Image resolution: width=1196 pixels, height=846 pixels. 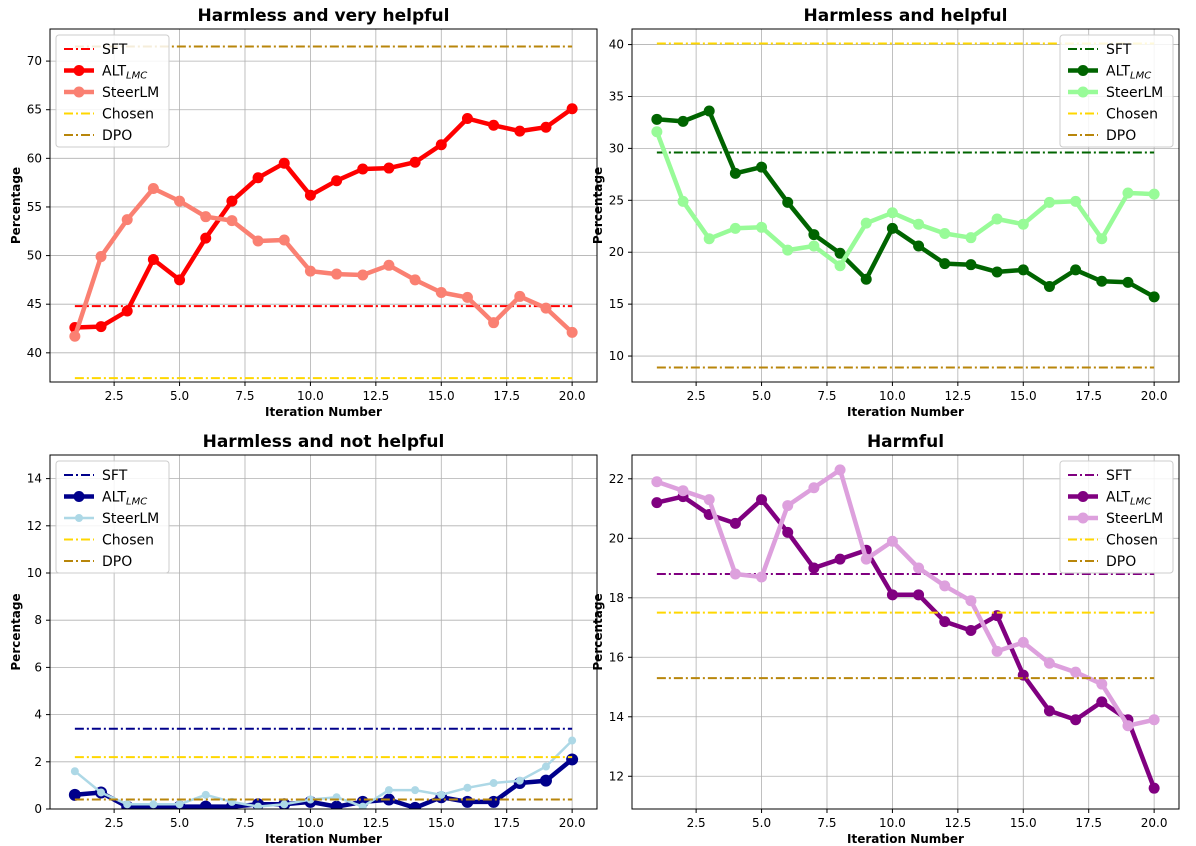 What do you see at coordinates (324, 442) in the screenshot?
I see `chart-title: Harmless and not helpful` at bounding box center [324, 442].